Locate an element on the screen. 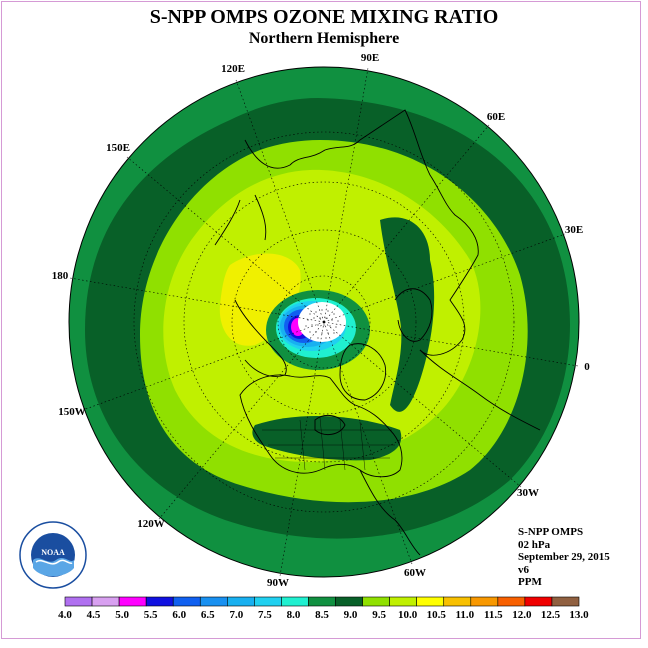  lon-label-30e: 30E is located at coordinates (574, 230).